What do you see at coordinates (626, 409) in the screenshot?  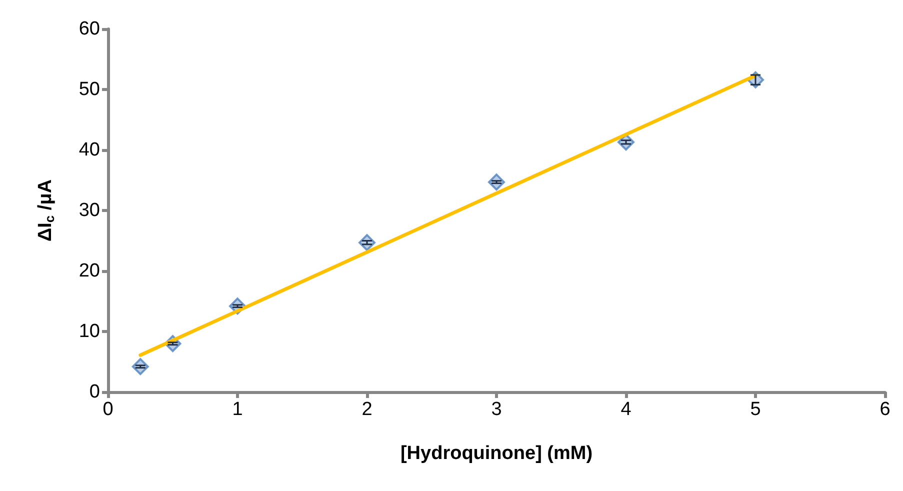 I see `x-tick-label: 4` at bounding box center [626, 409].